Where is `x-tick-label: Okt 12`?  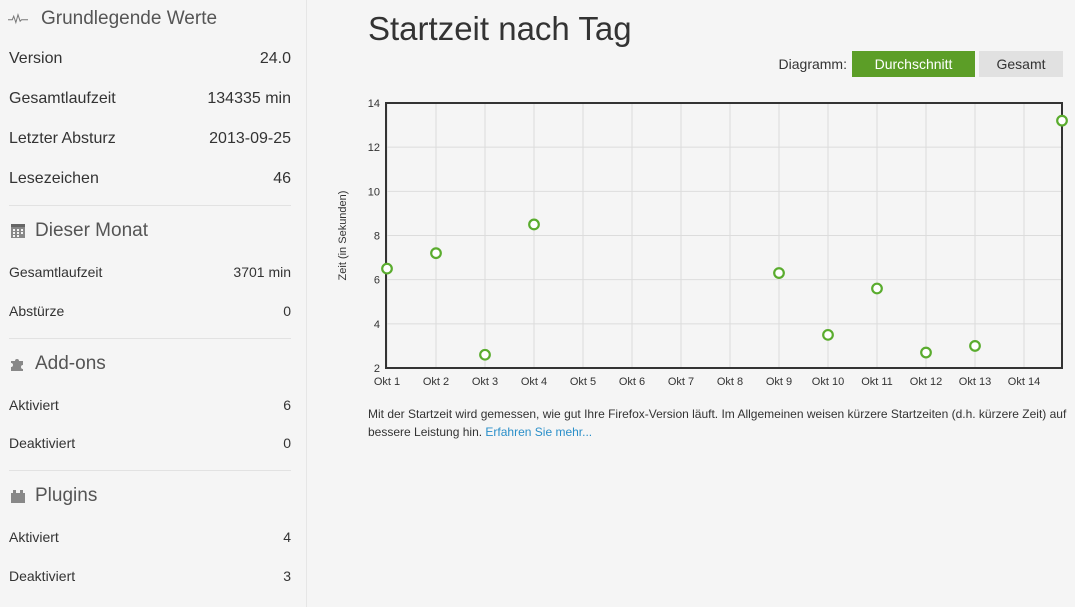 x-tick-label: Okt 12 is located at coordinates (926, 382).